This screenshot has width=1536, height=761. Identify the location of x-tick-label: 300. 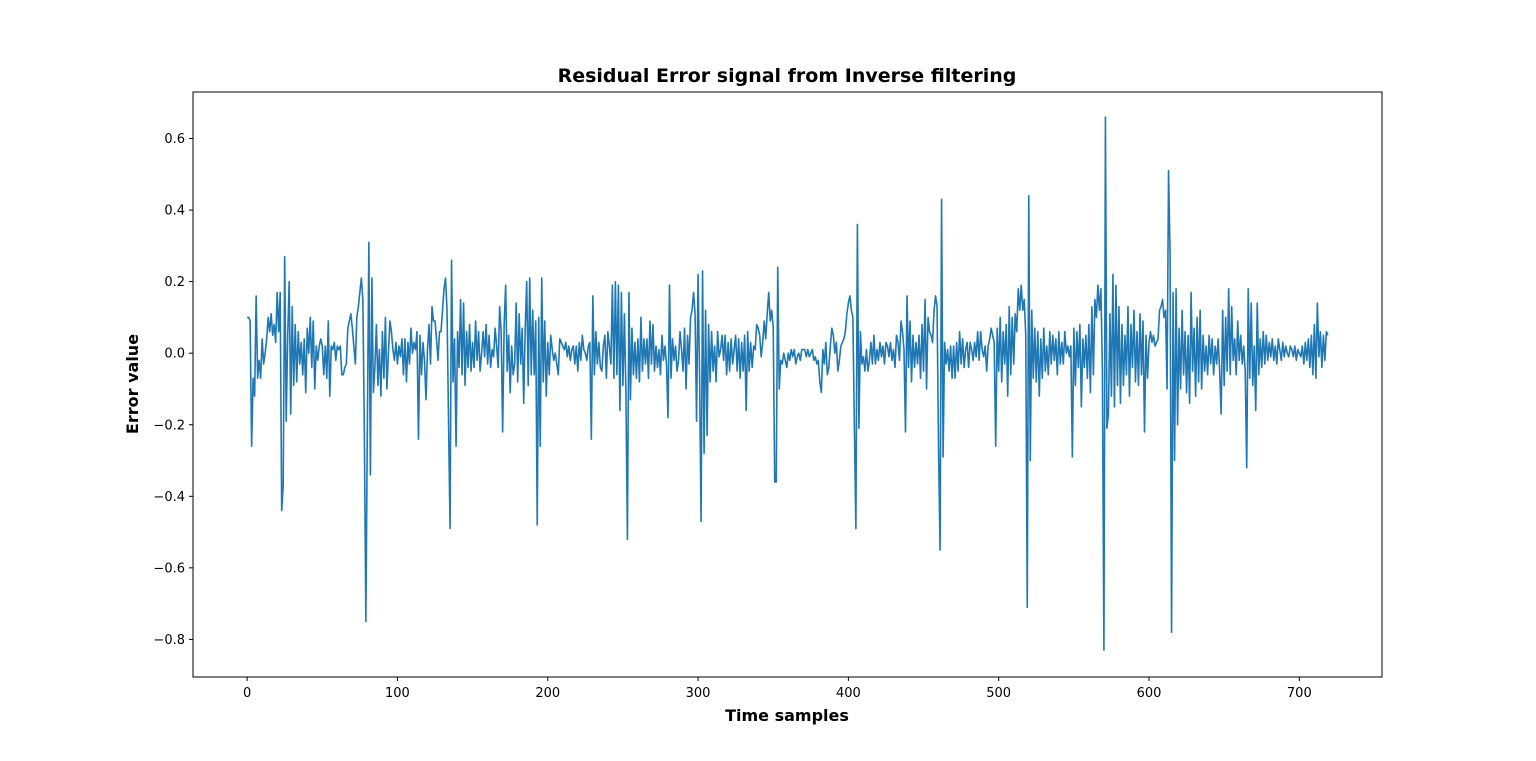
(698, 693).